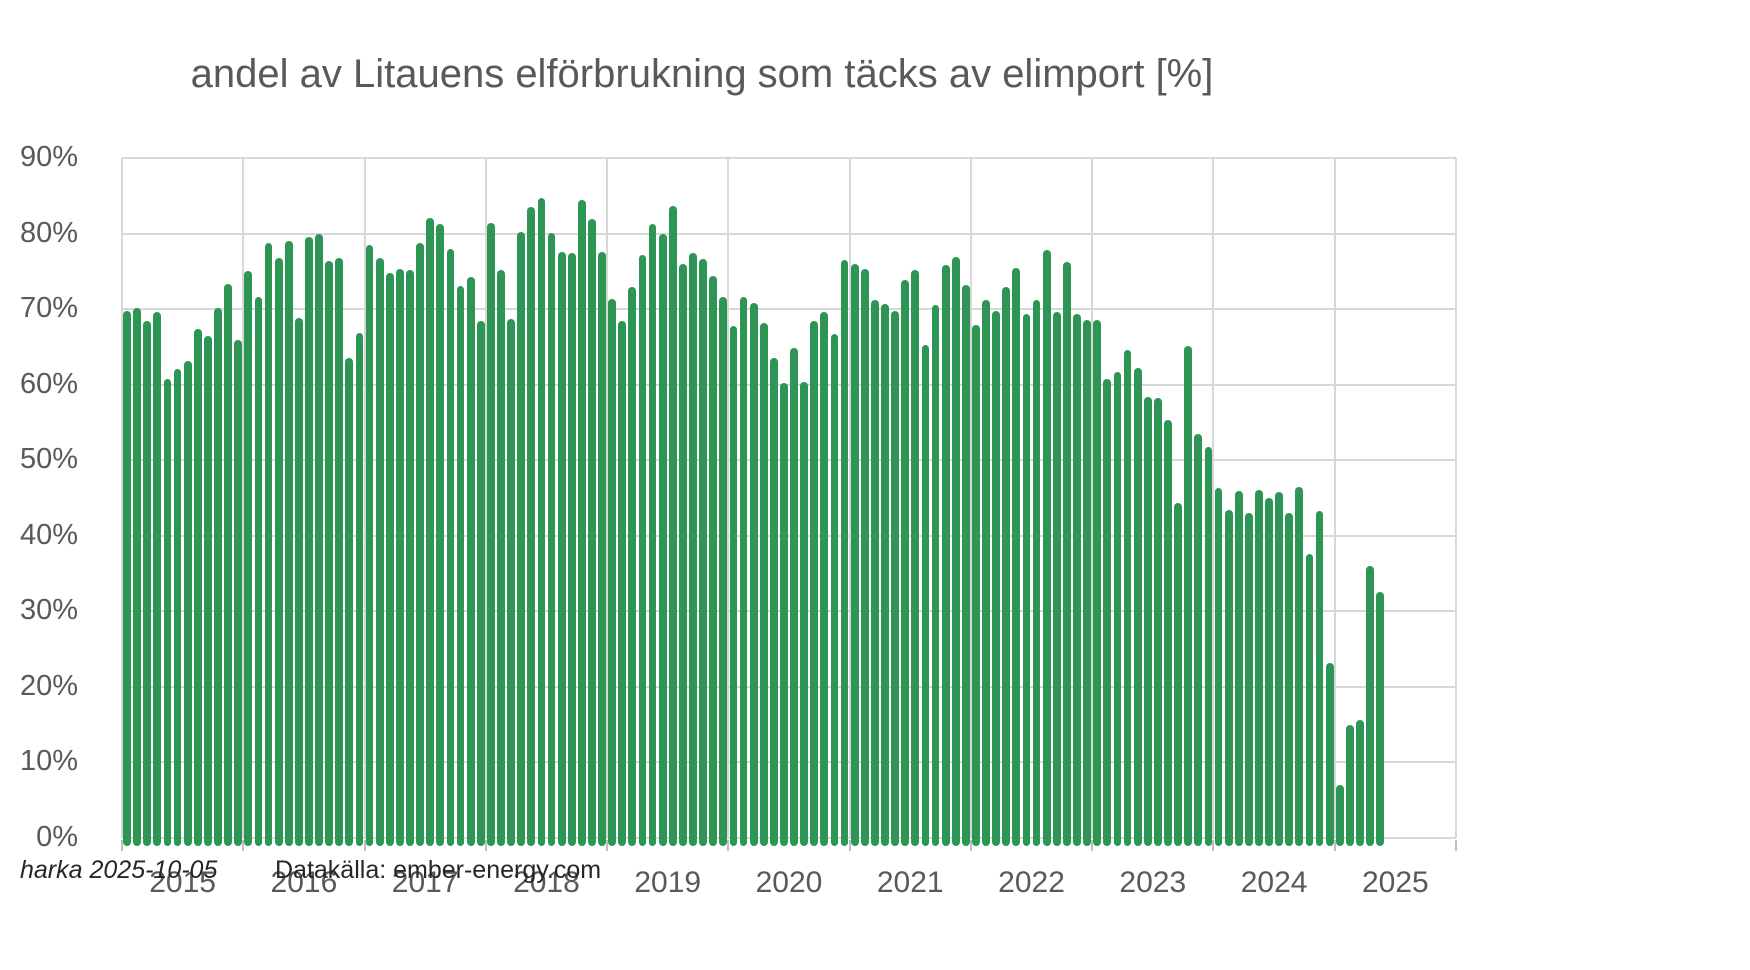 This screenshot has width=1750, height=970. I want to click on y-tick-label: 80%, so click(48, 232).